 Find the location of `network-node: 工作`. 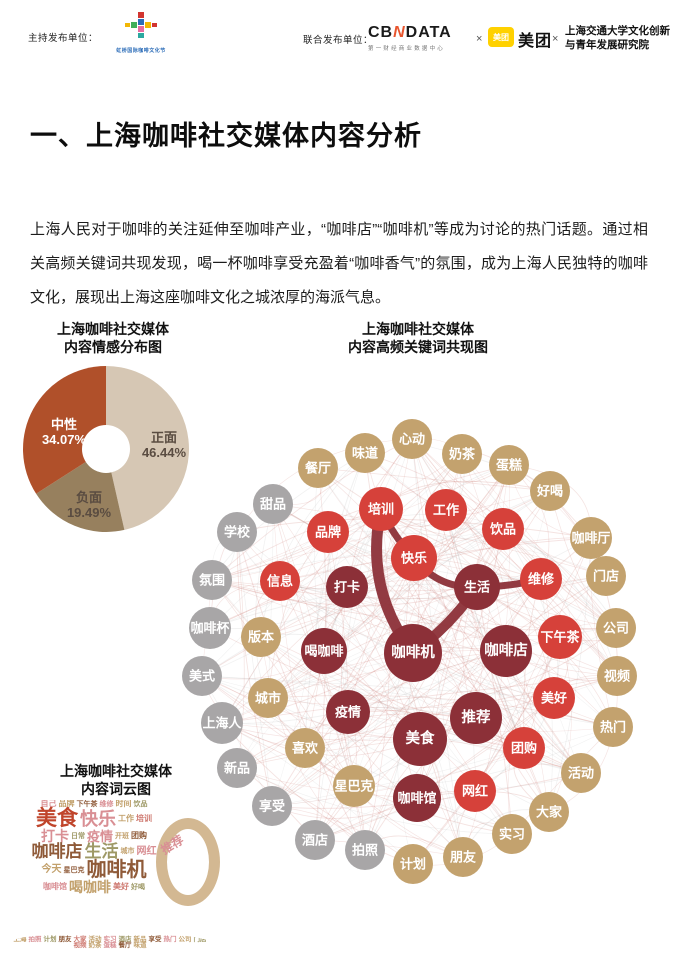

network-node: 工作 is located at coordinates (446, 510).